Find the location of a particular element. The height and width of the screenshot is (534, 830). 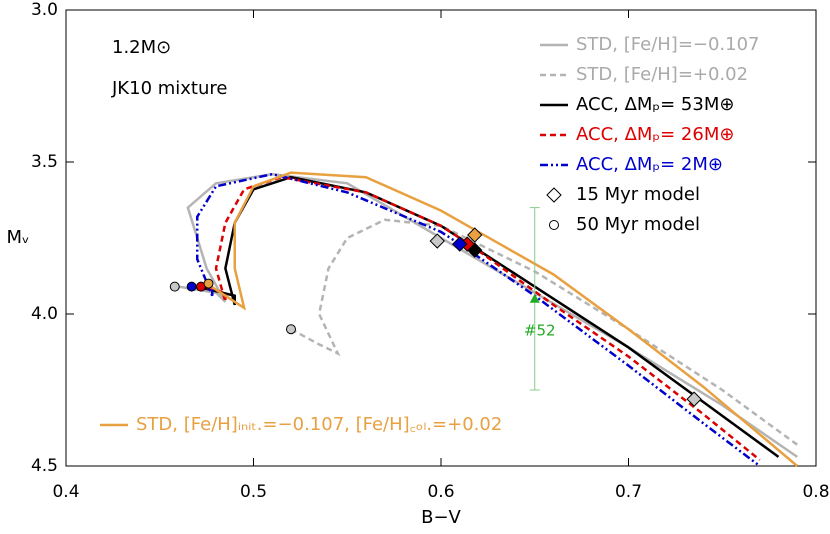

x-tick-label: 0.5 is located at coordinates (253, 492).